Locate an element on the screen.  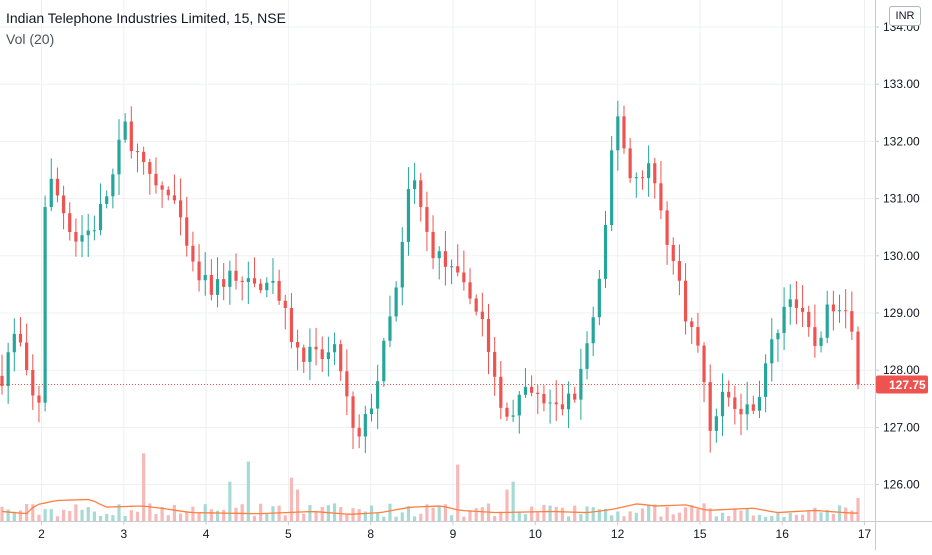
x-tick-label: 5 is located at coordinates (288, 534).